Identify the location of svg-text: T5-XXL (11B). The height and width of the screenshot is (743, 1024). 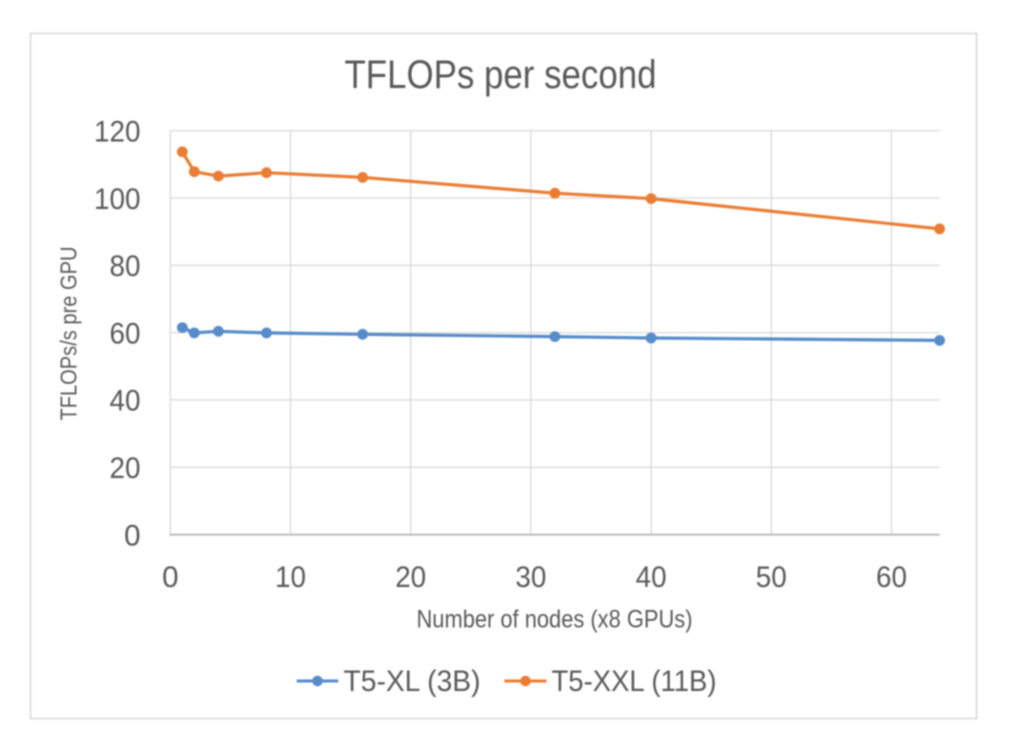
(634, 681).